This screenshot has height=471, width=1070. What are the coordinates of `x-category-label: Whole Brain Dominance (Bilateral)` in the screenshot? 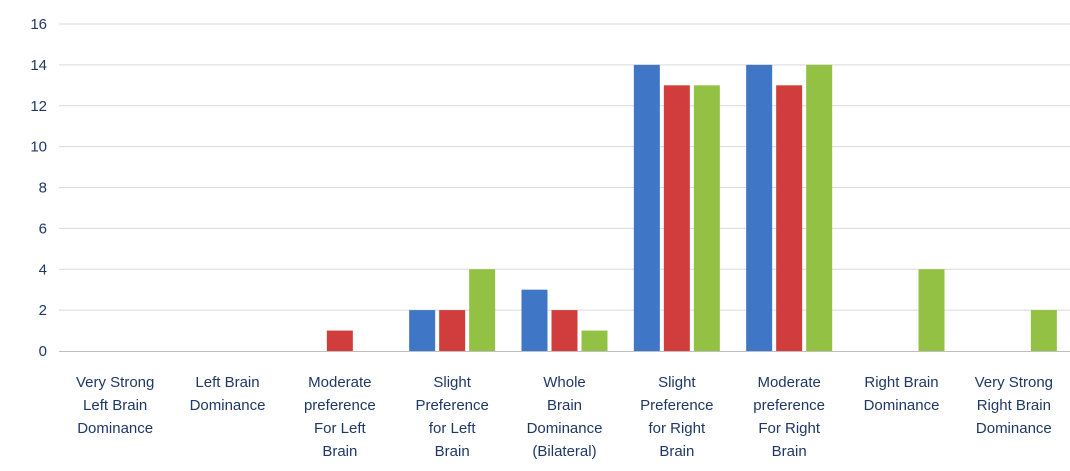 It's located at (565, 417).